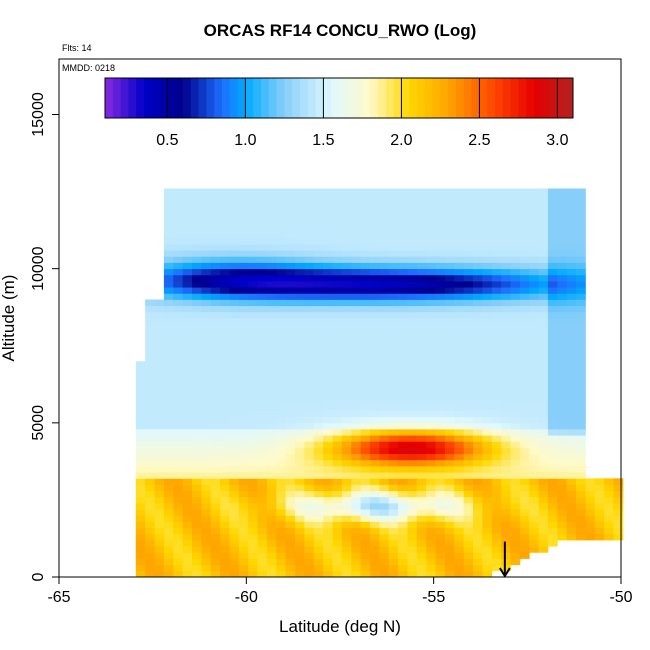  What do you see at coordinates (195, 98) in the screenshot?
I see `colorbar-segment` at bounding box center [195, 98].